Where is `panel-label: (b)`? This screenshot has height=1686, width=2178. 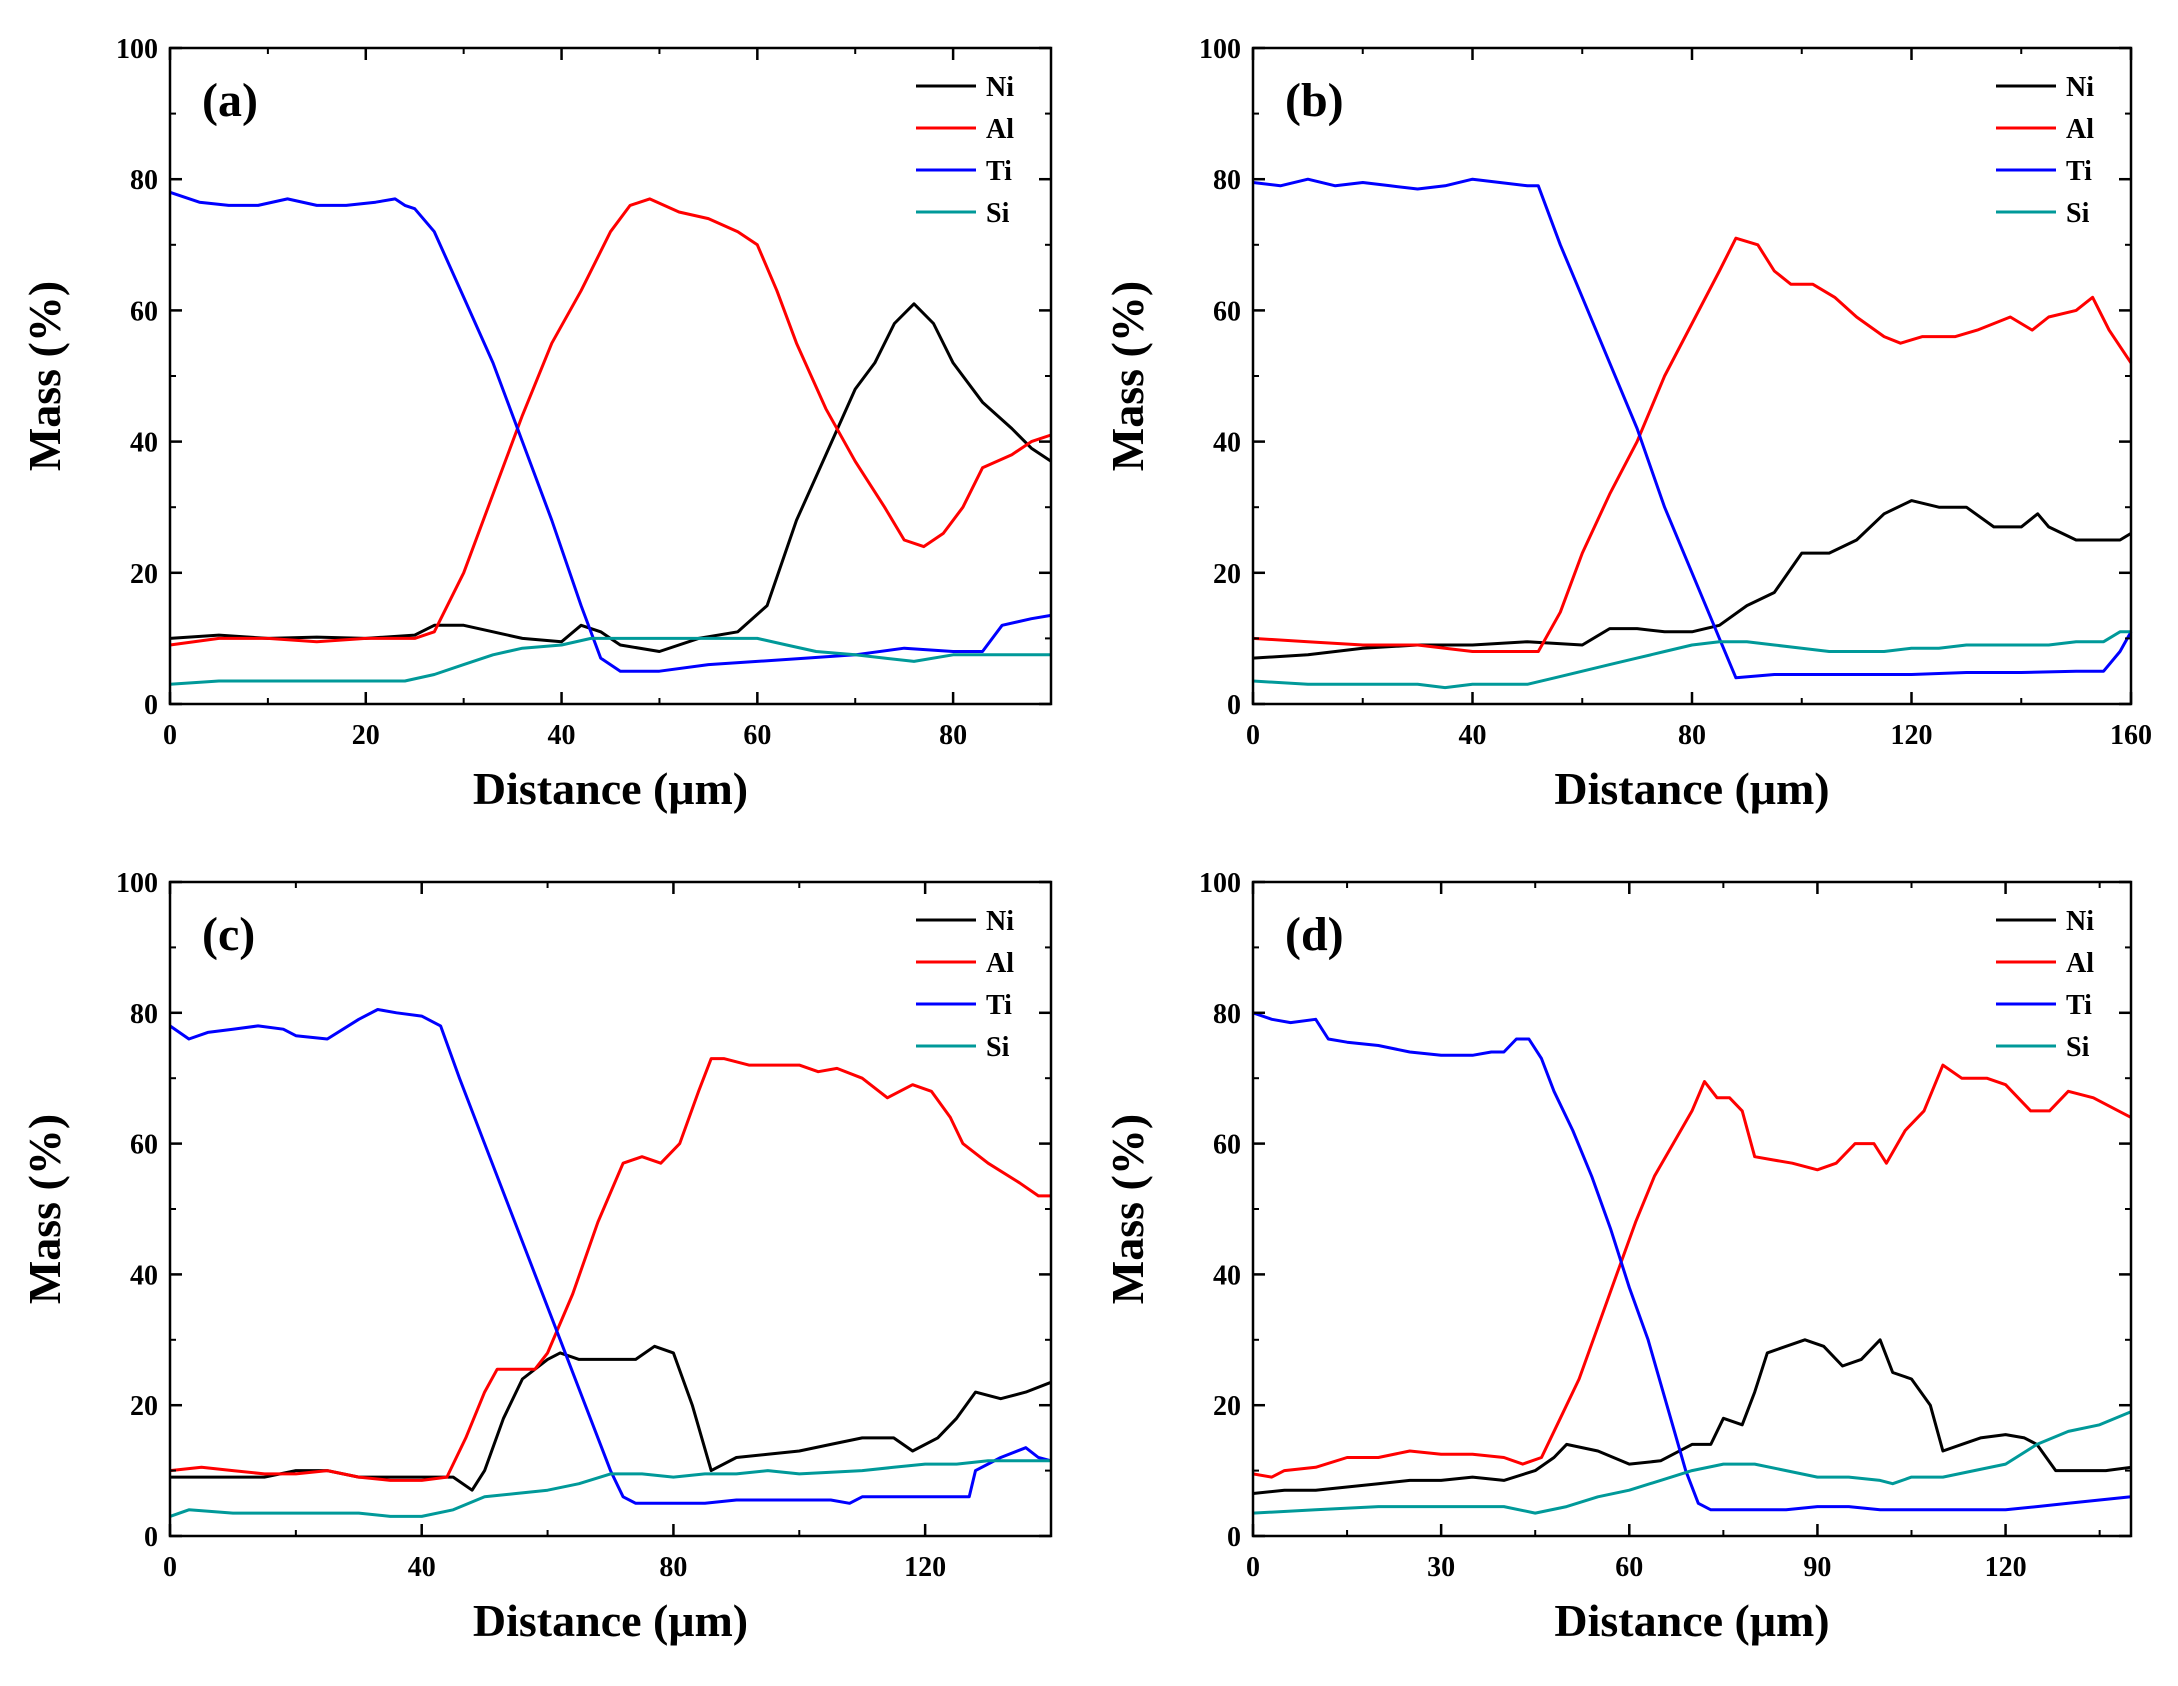
panel-label: (b) is located at coordinates (1314, 100).